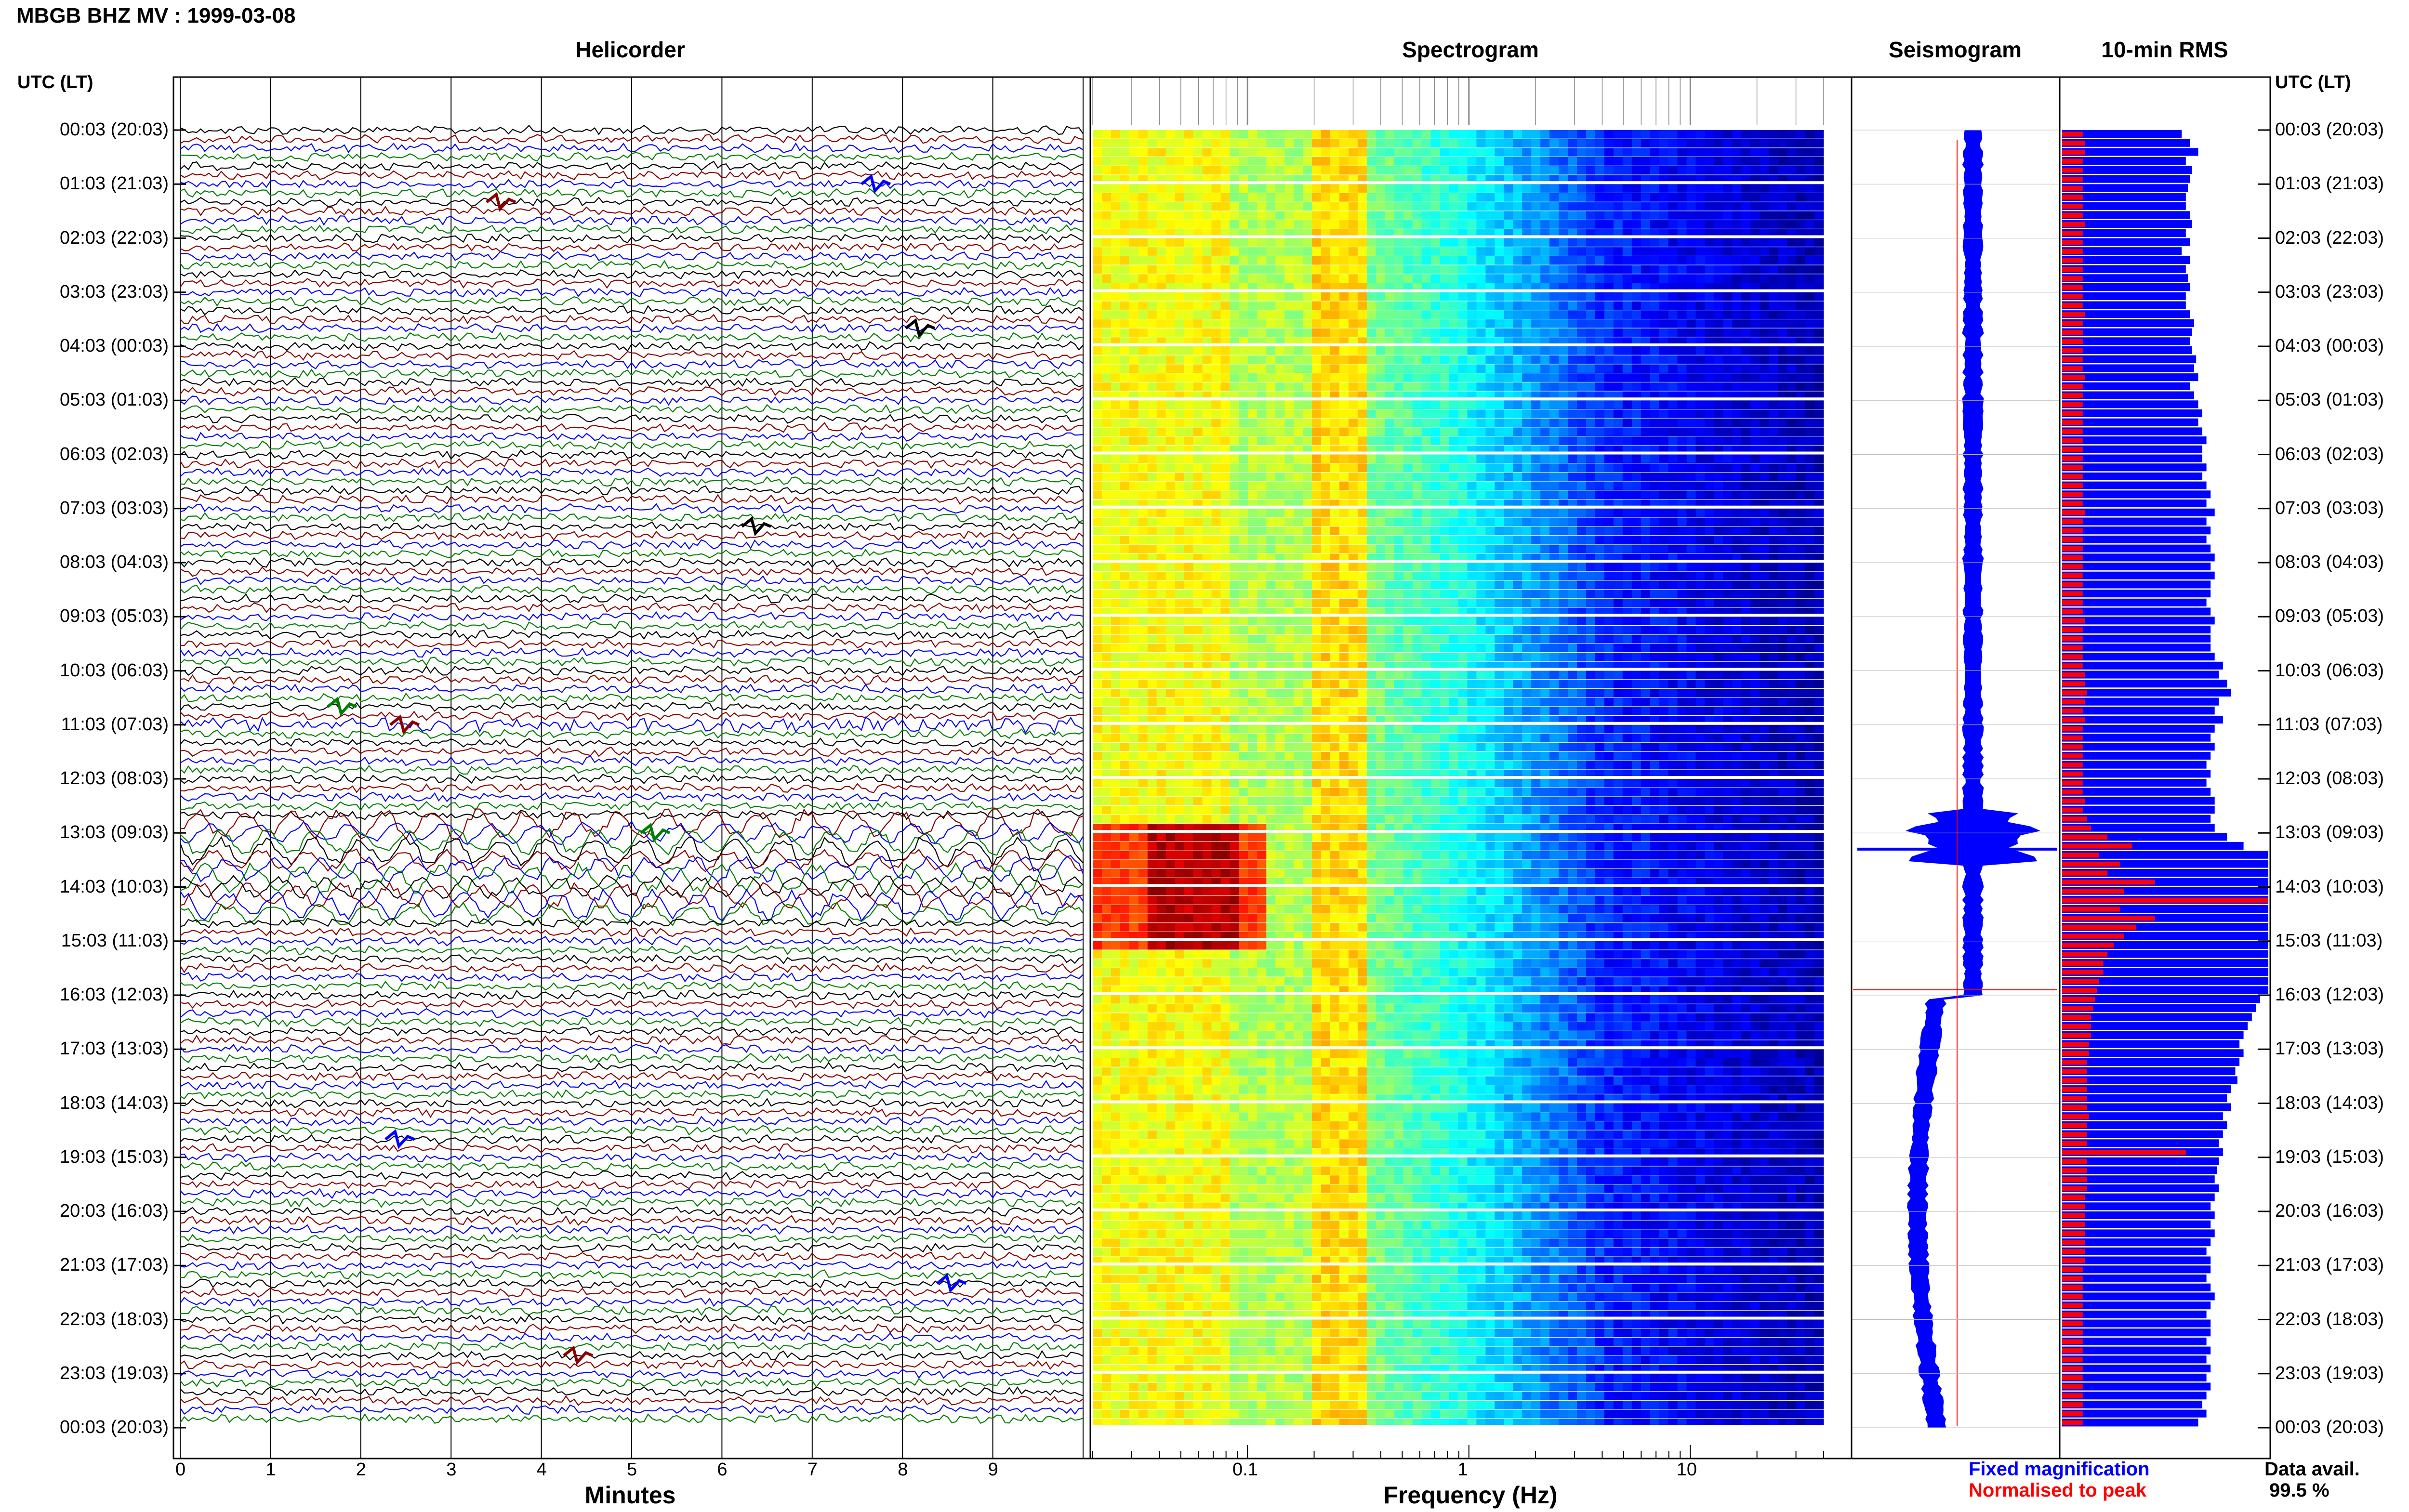 The height and width of the screenshot is (1512, 2409). What do you see at coordinates (920, 328) in the screenshot?
I see `helicorder-event` at bounding box center [920, 328].